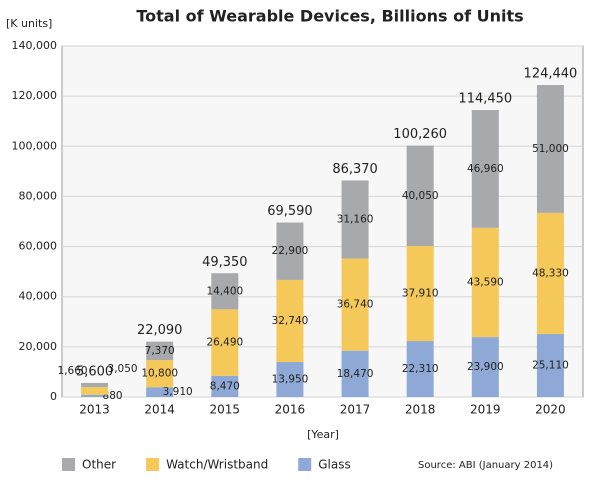 The height and width of the screenshot is (484, 591). I want to click on segment-label: 1,660, so click(73, 371).